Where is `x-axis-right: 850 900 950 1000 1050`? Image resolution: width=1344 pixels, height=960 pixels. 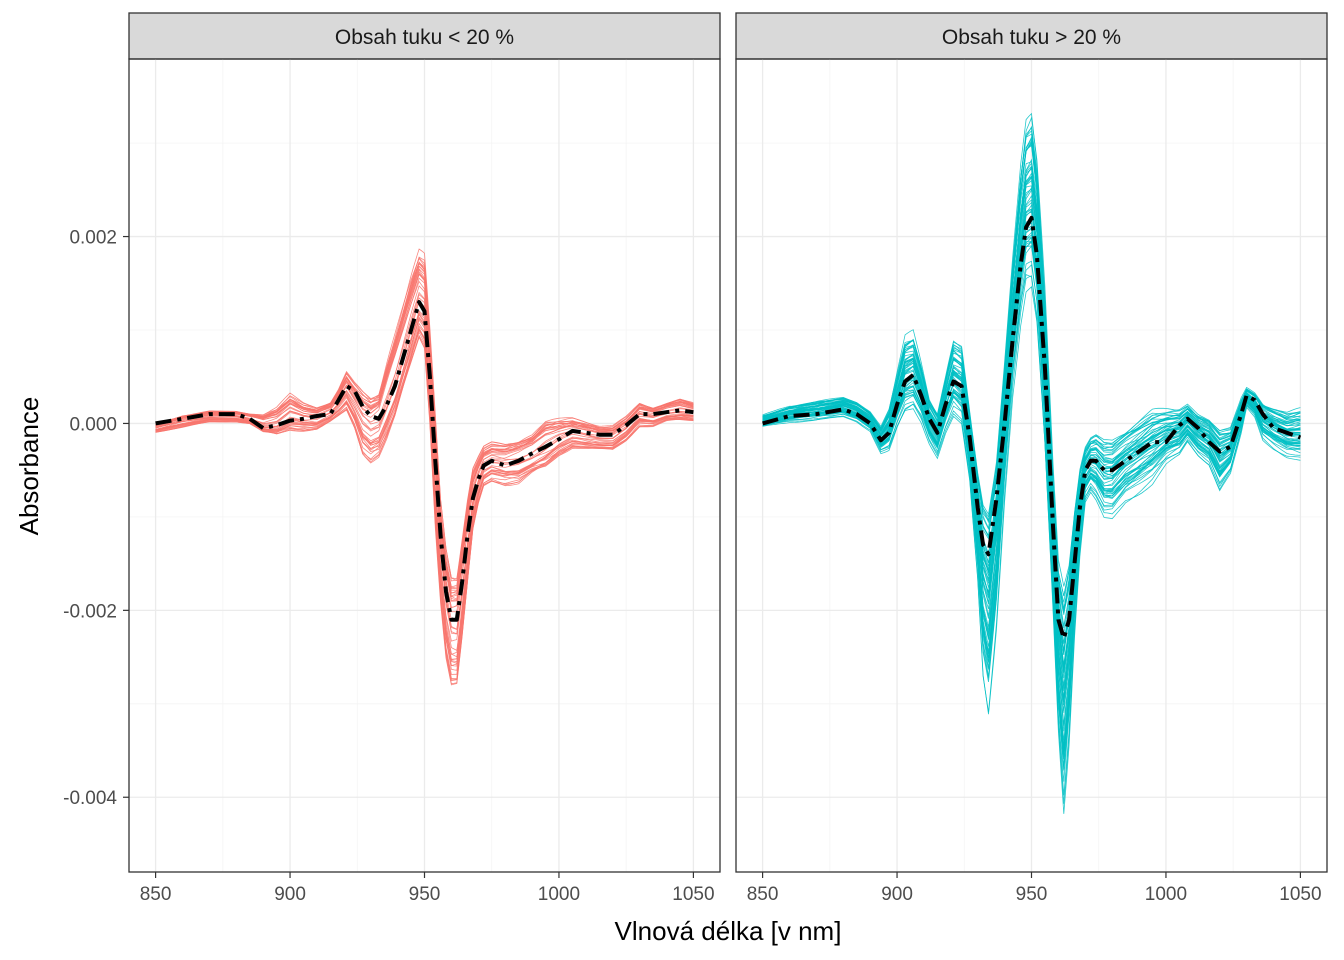
x-axis-right: 850 900 950 1000 1050 is located at coordinates (1034, 888).